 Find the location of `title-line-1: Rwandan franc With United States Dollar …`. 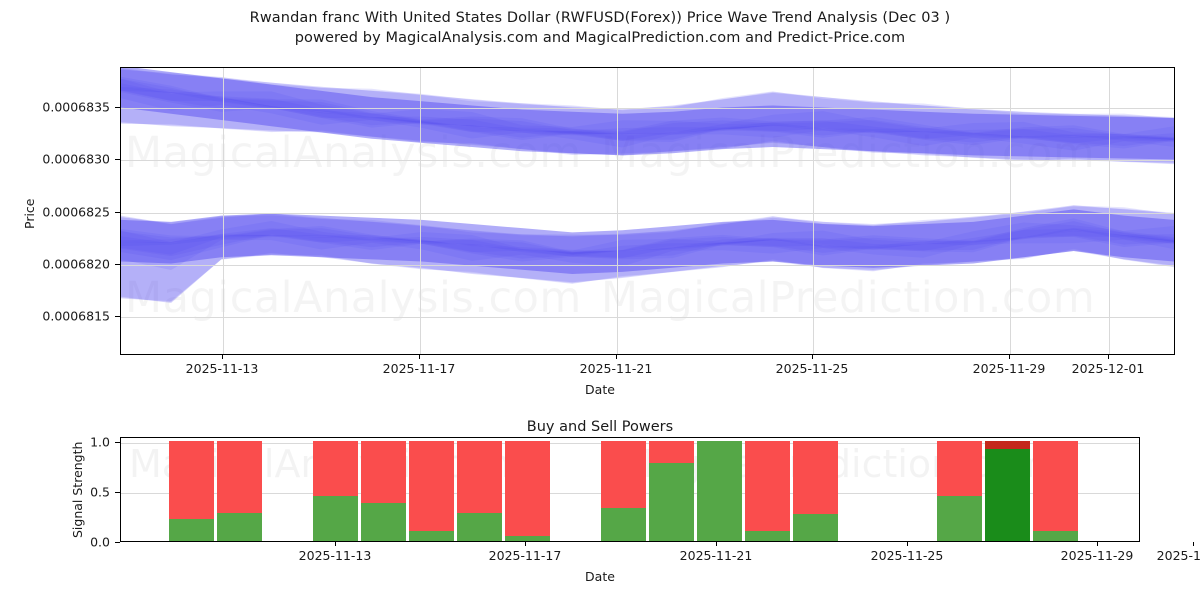

title-line-1: Rwandan franc With United States Dollar … is located at coordinates (600, 18).